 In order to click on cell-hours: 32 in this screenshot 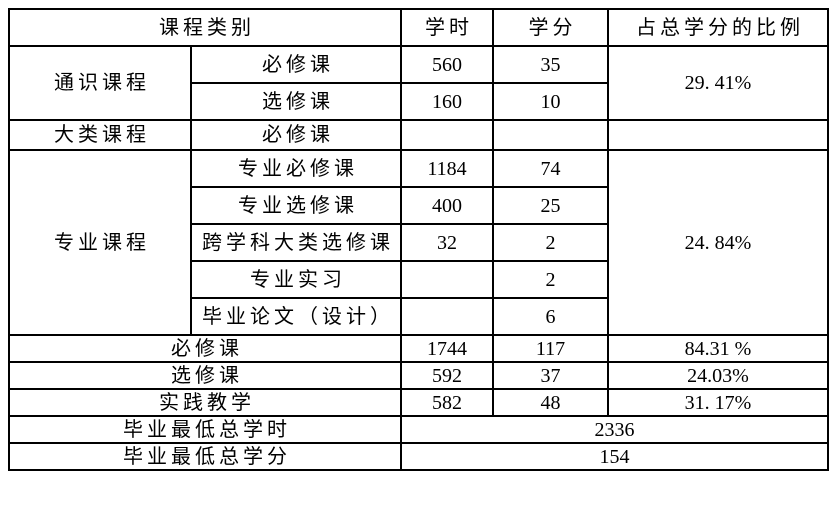, I will do `click(447, 242)`.